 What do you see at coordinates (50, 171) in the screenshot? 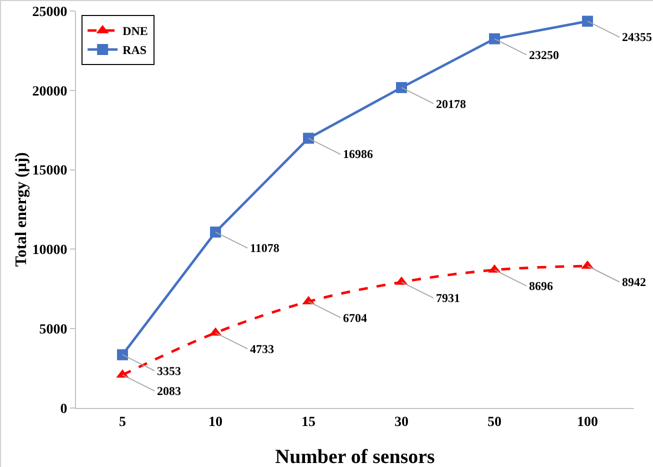
I see `y-tick-label: 15000` at bounding box center [50, 171].